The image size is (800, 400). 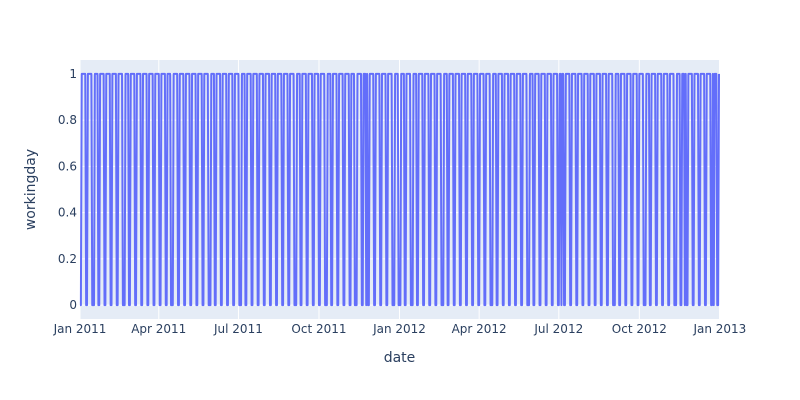 I want to click on x-tick-label: Apr 2011, so click(x=158, y=329).